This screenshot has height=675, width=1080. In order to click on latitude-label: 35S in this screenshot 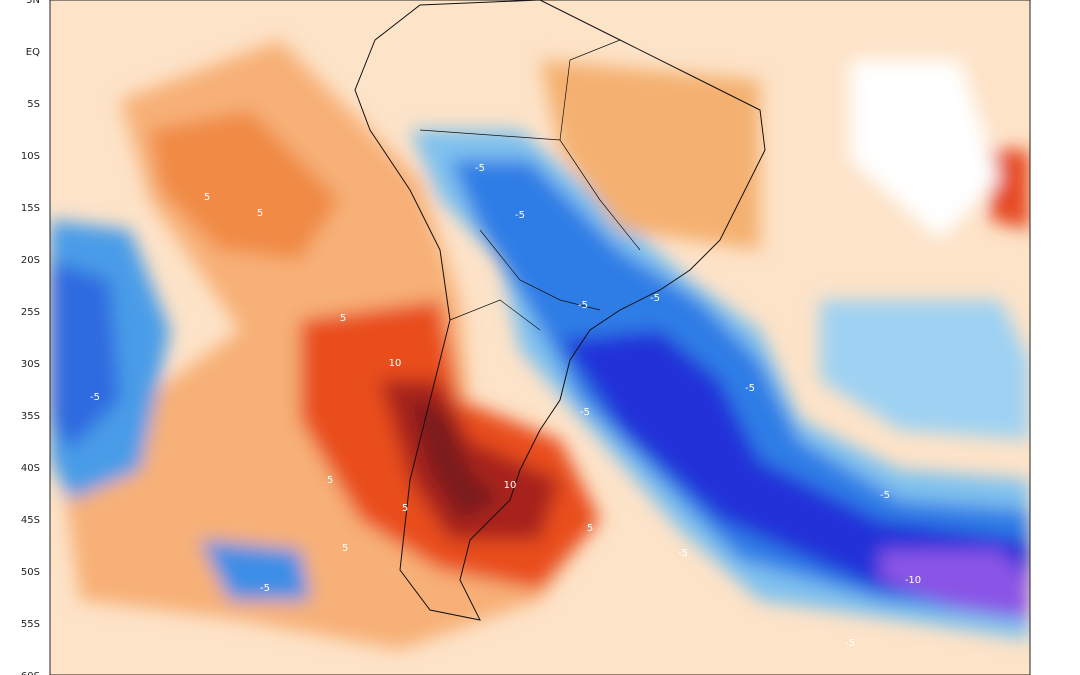, I will do `click(30, 416)`.